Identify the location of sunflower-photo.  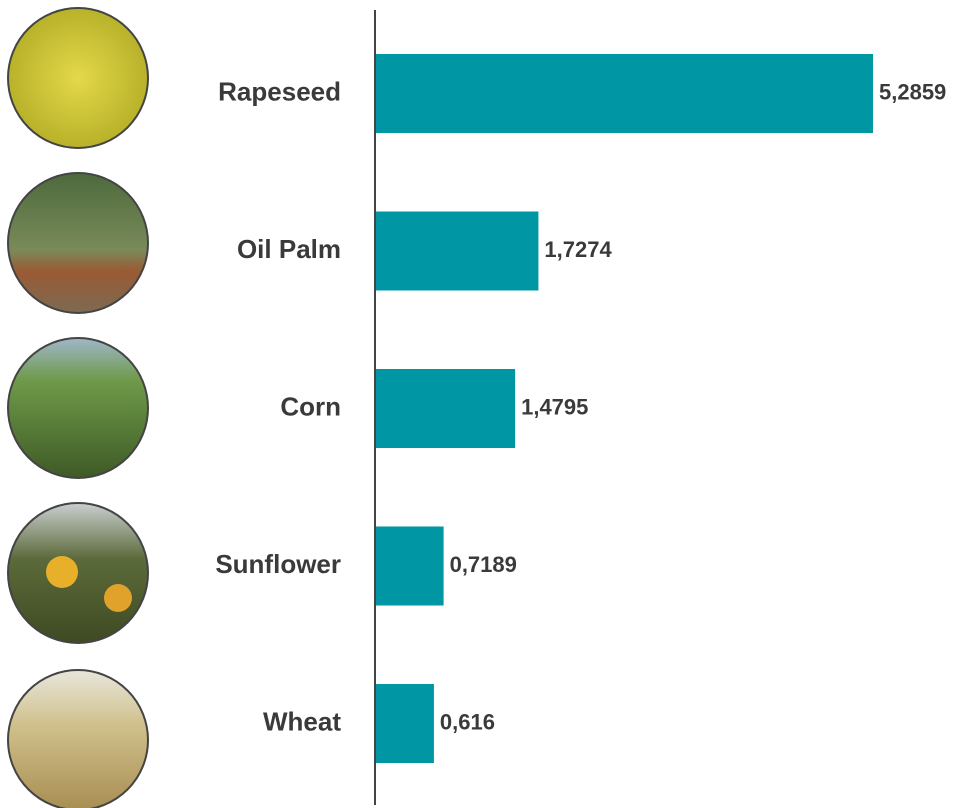
(78, 573).